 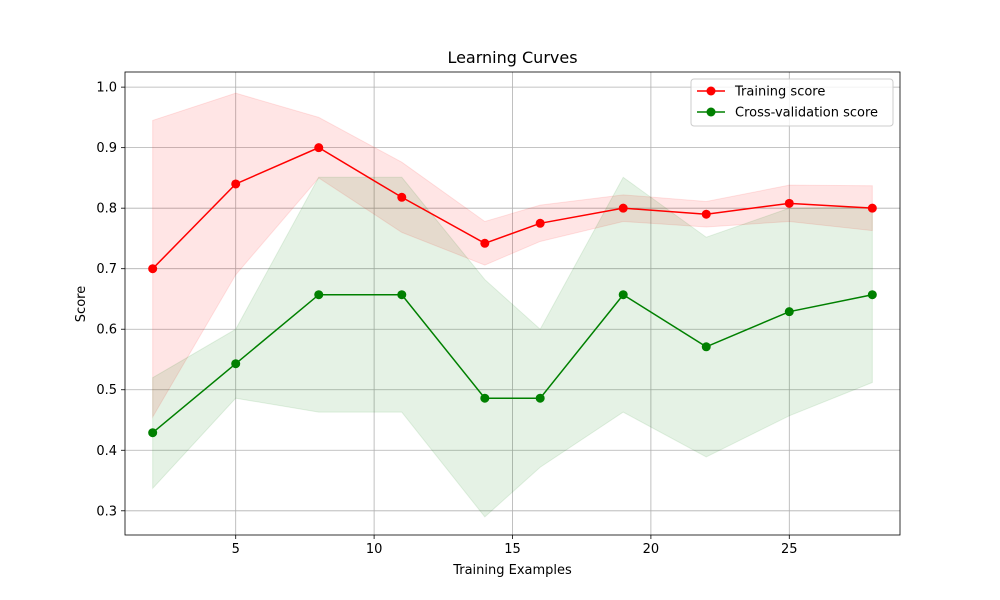 What do you see at coordinates (779, 92) in the screenshot?
I see `legend-label-0: Training score` at bounding box center [779, 92].